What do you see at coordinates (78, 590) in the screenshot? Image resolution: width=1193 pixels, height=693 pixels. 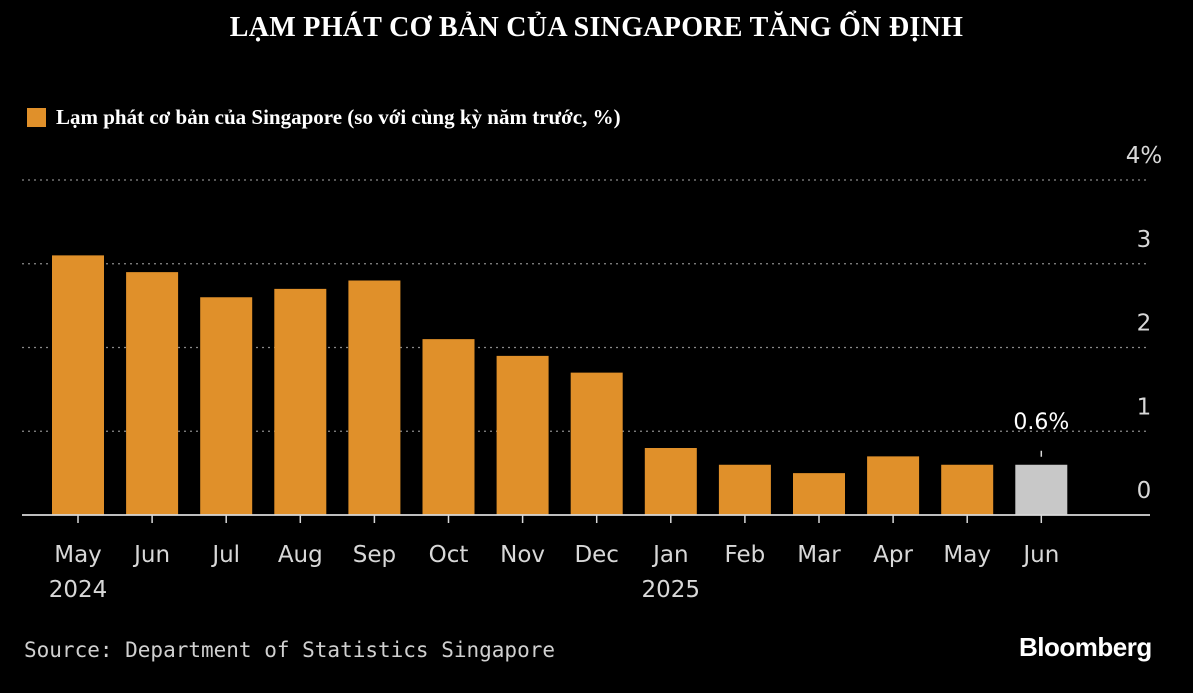 I see `x-year-label: 2024` at bounding box center [78, 590].